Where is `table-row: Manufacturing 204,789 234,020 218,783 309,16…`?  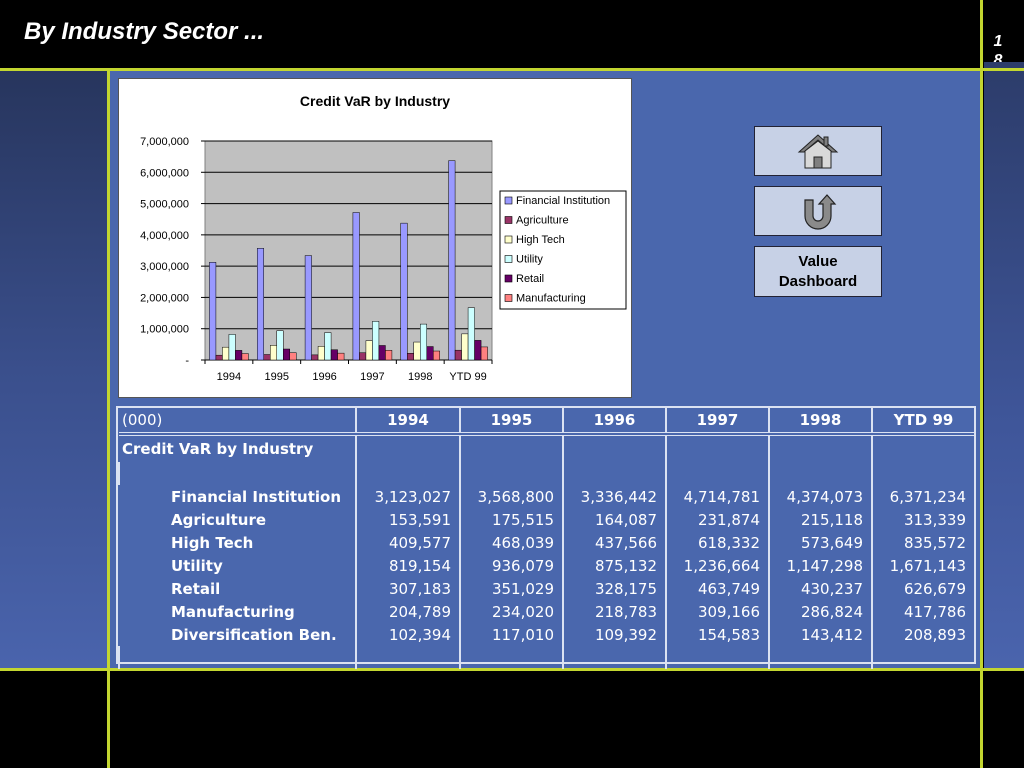 table-row: Manufacturing 204,789 234,020 218,783 309,16… is located at coordinates (546, 611).